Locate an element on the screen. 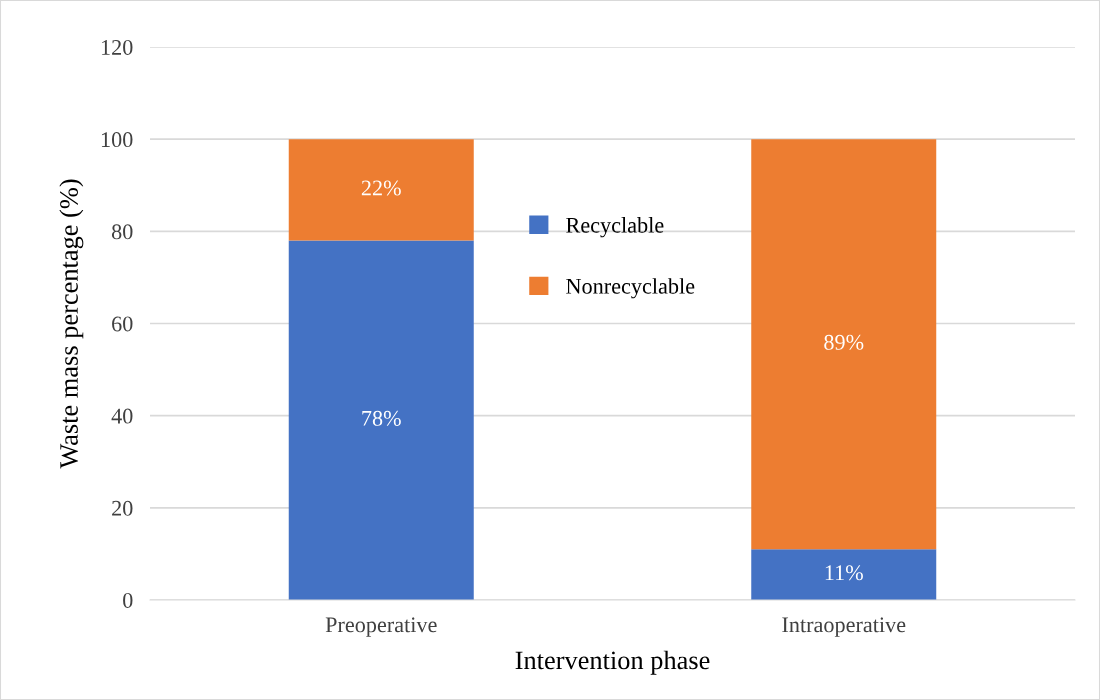 This screenshot has height=700, width=1100. y-tick-label: 120 is located at coordinates (117, 47).